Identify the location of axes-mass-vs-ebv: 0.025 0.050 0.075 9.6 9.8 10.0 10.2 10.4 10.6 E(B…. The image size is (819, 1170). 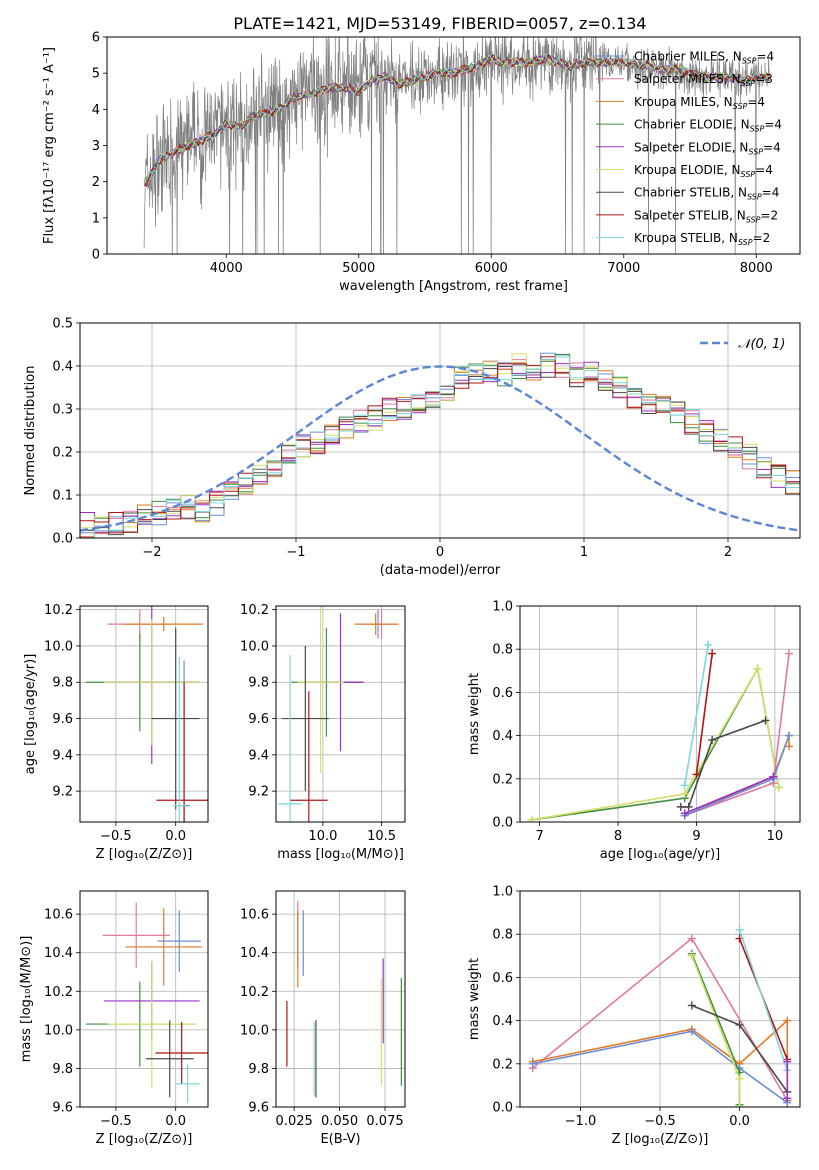
(323, 1018).